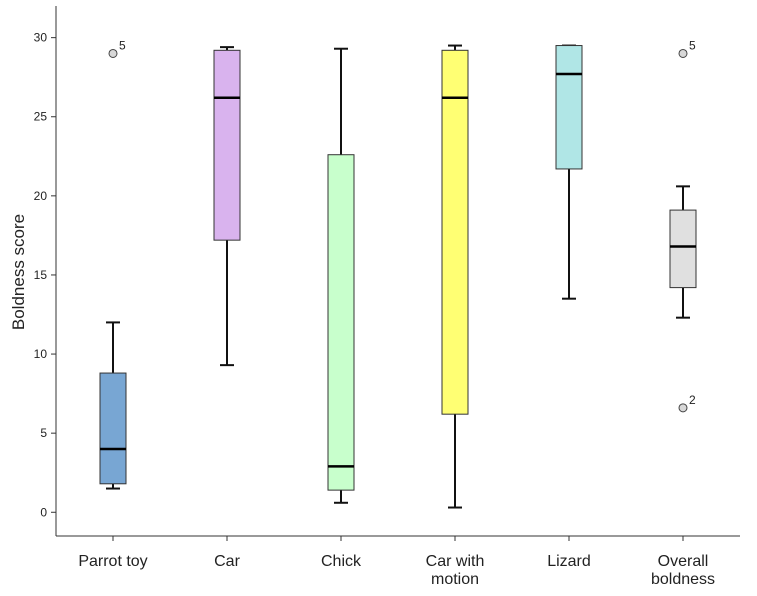  I want to click on x-category-label: Overall, so click(683, 561).